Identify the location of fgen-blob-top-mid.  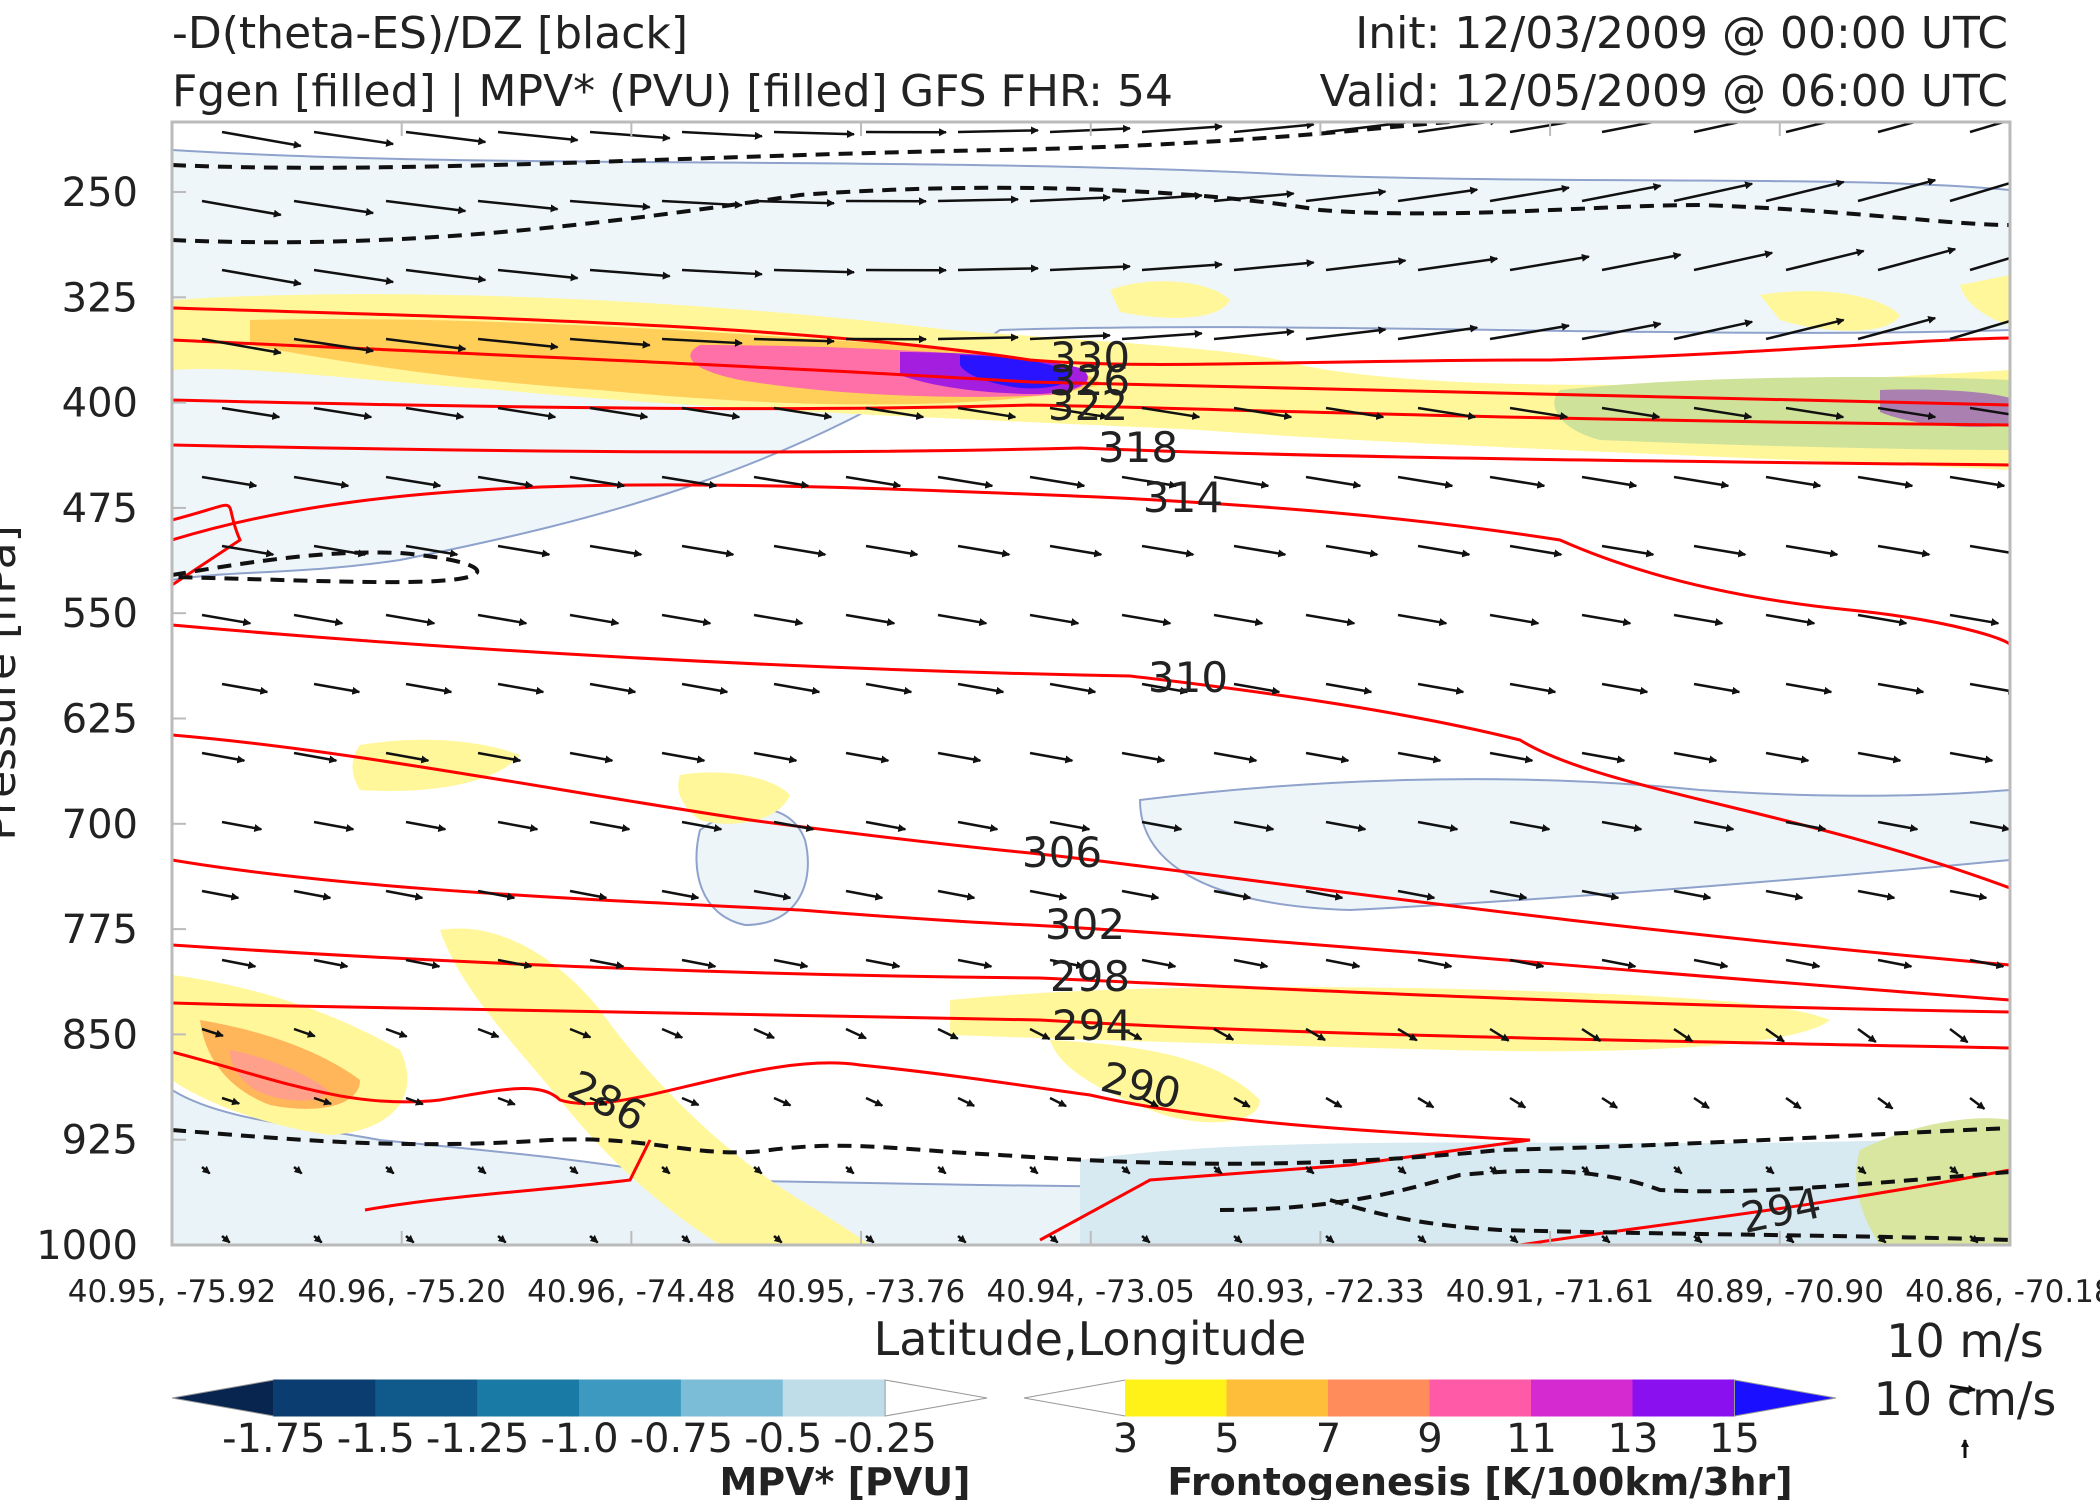
(1170, 299).